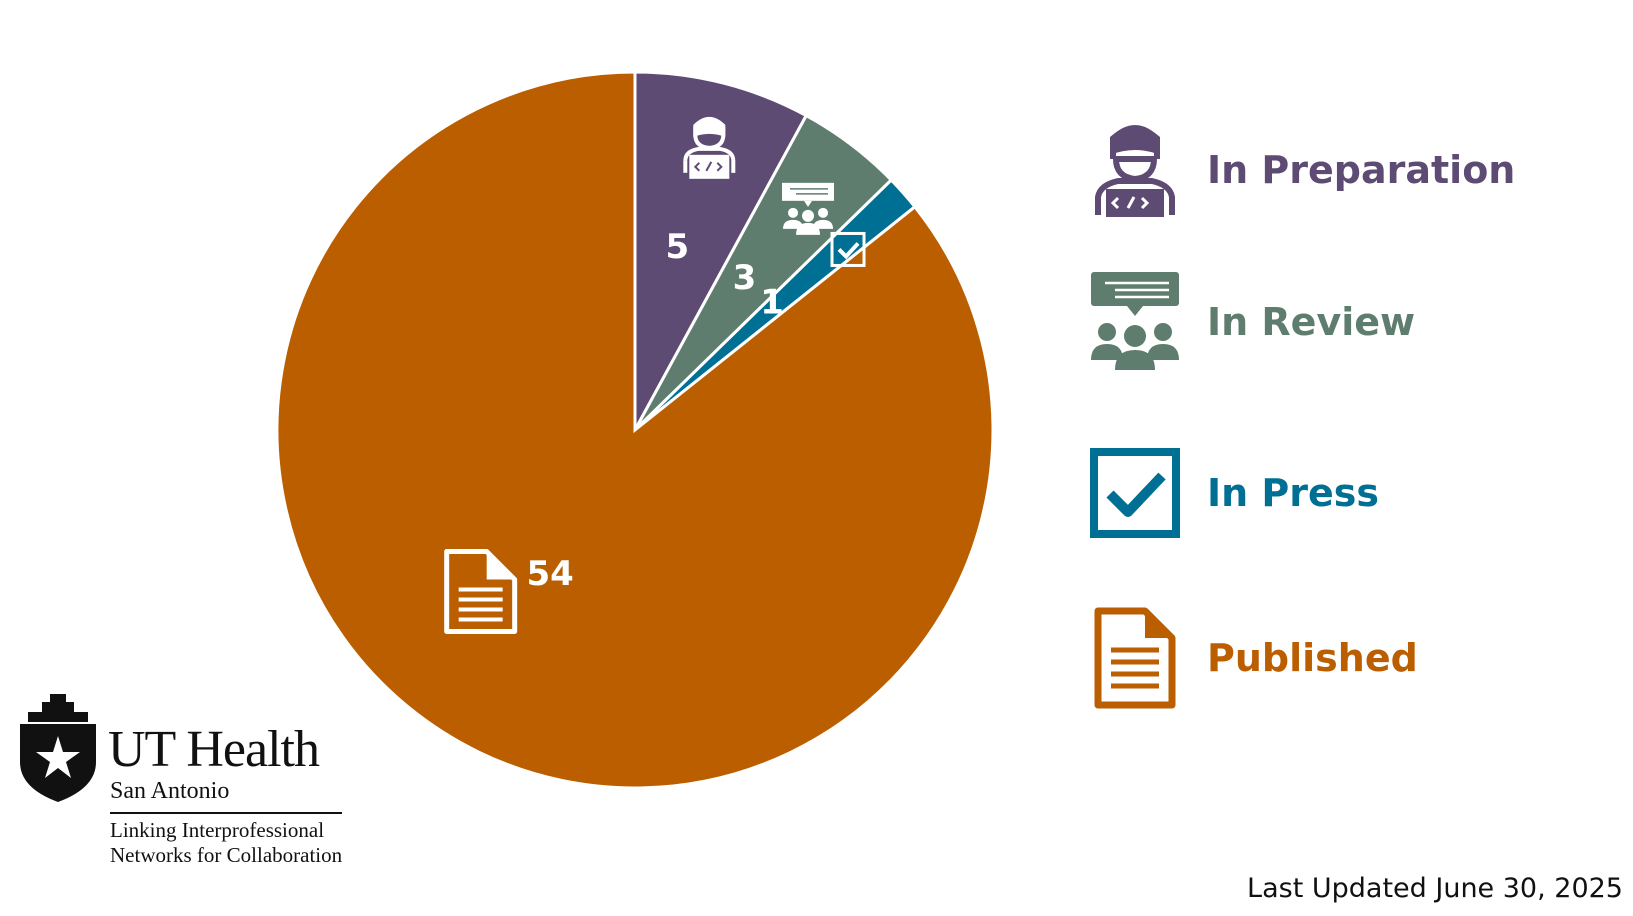  Describe the element at coordinates (709, 147) in the screenshot. I see `slice-person-laptop-icon` at that location.